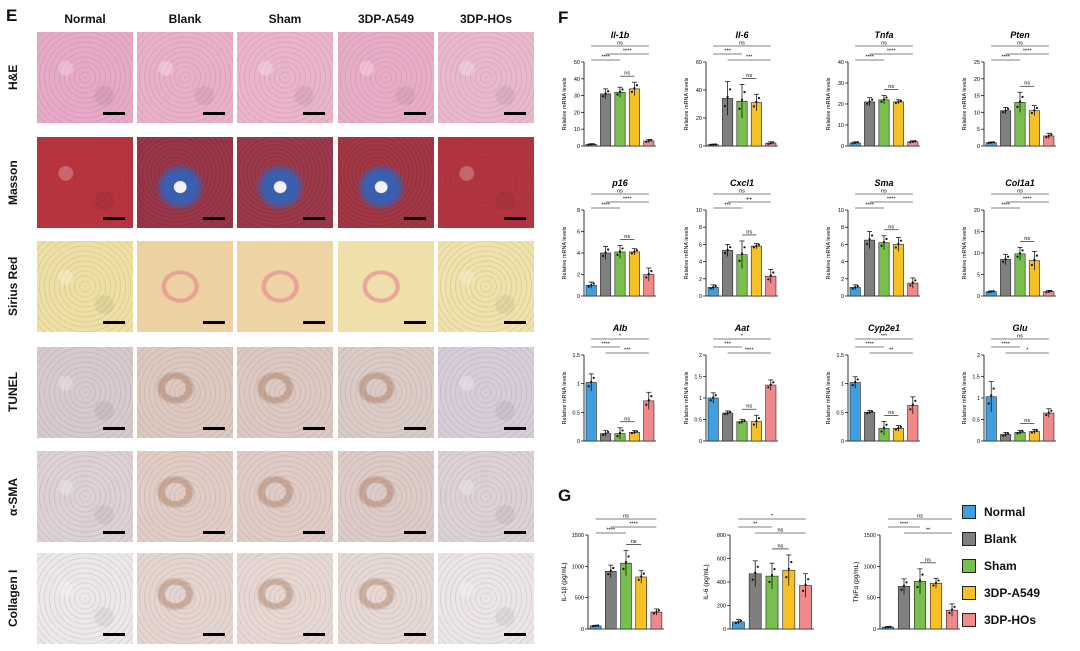 This screenshot has height=651, width=1080. Describe the element at coordinates (578, 276) in the screenshot. I see `y-tick-label: 2` at that location.